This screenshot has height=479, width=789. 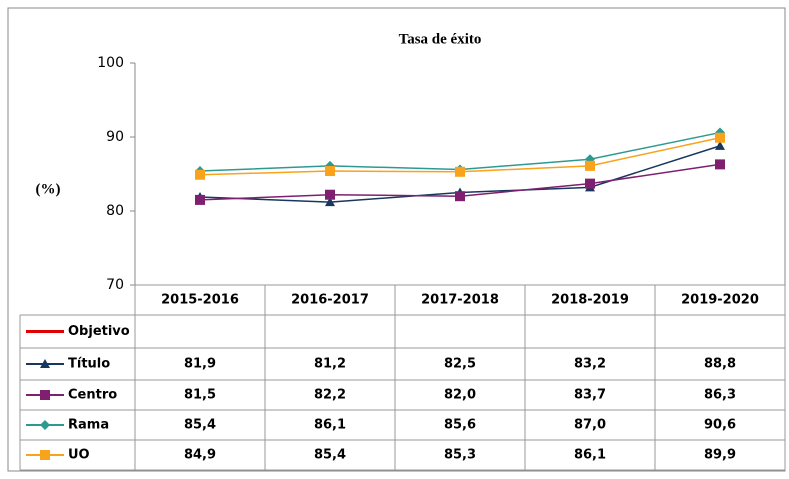 What do you see at coordinates (460, 364) in the screenshot?
I see `table-value: 82,5` at bounding box center [460, 364].